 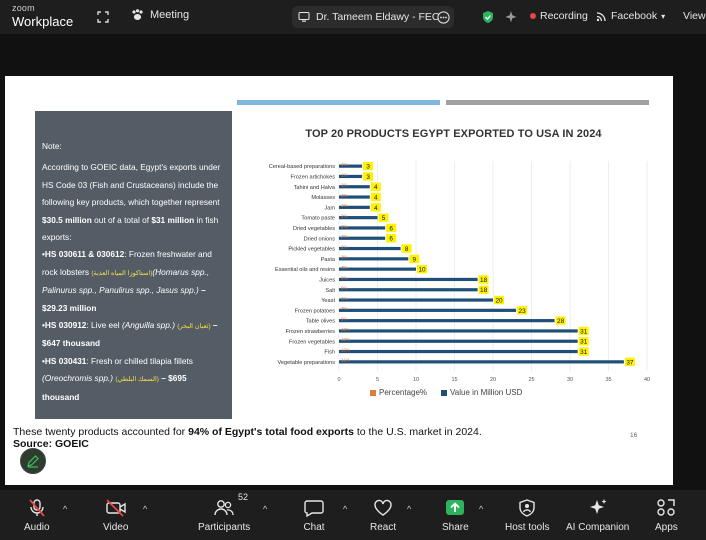 What do you see at coordinates (484, 290) in the screenshot?
I see `value-label: 18` at bounding box center [484, 290].